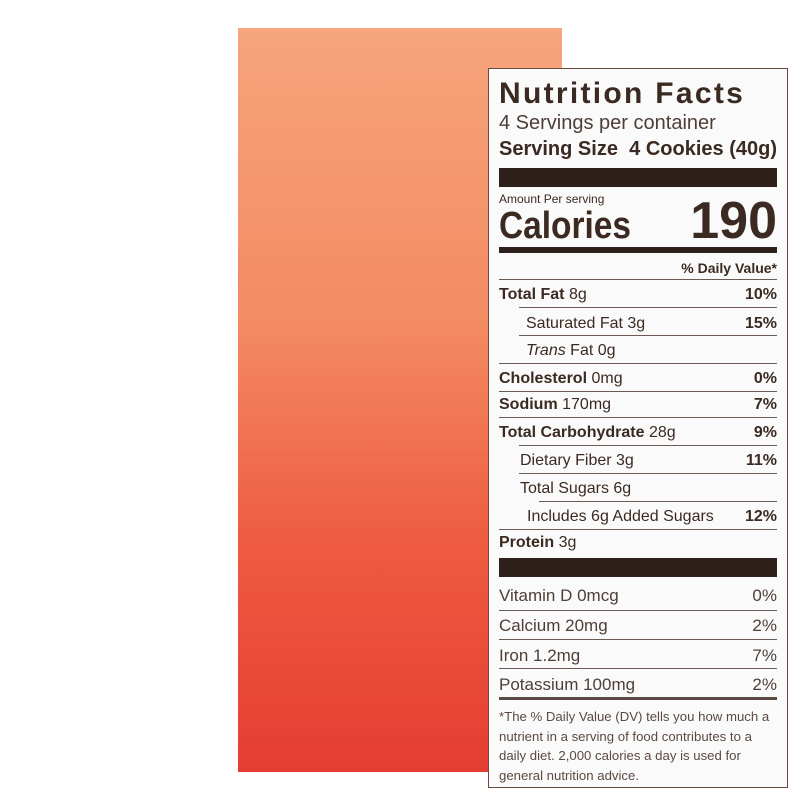 The width and height of the screenshot is (800, 800). What do you see at coordinates (565, 226) in the screenshot?
I see `calories-label: Calories` at bounding box center [565, 226].